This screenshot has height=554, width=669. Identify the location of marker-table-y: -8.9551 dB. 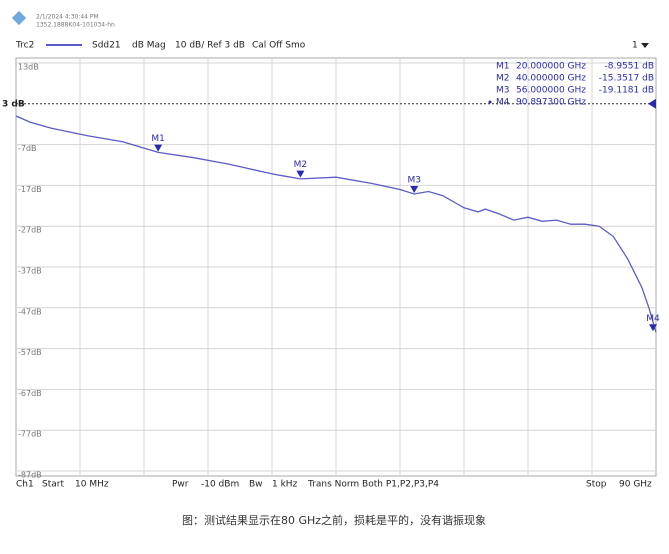
(630, 67).